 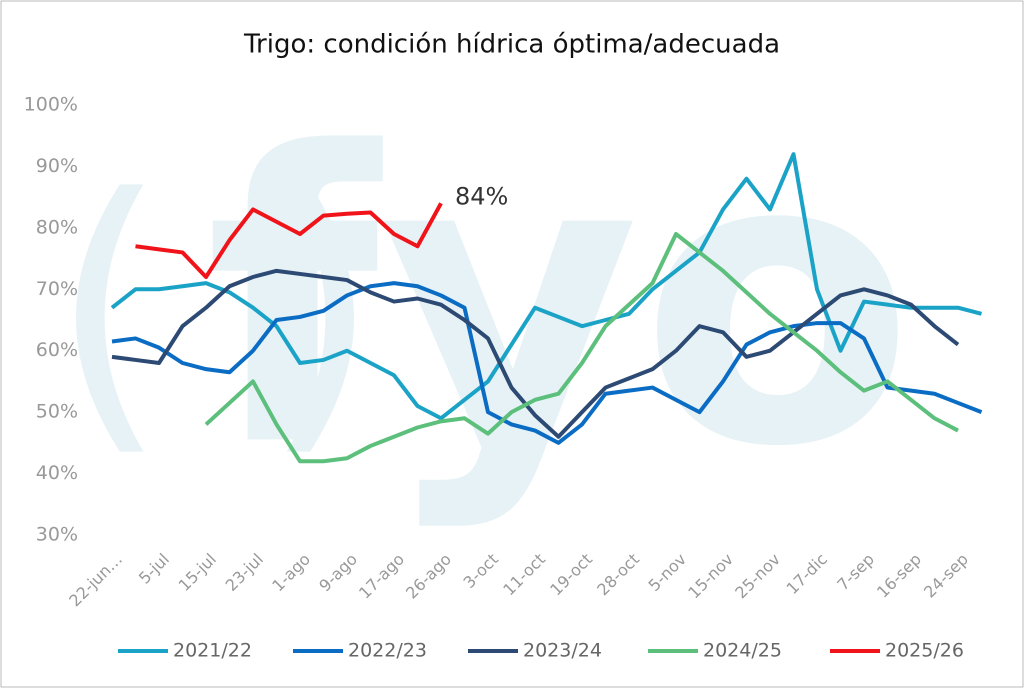 I want to click on y-tick-label: 60%, so click(x=57, y=350).